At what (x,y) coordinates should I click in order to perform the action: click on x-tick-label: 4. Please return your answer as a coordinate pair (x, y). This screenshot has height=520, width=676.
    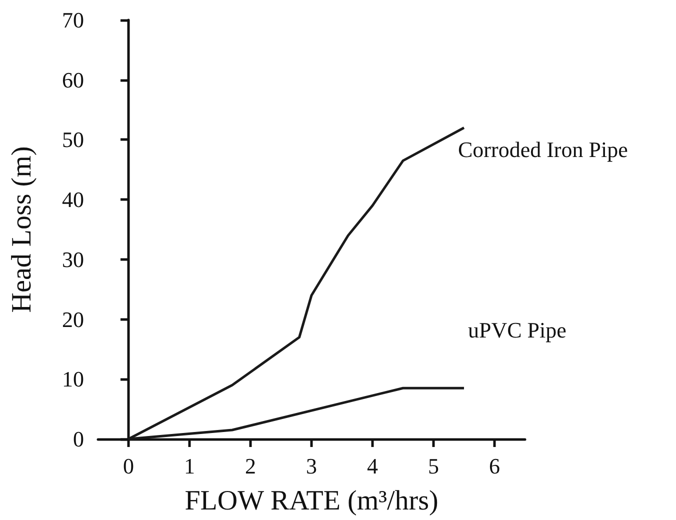
    Looking at the image, I should click on (372, 466).